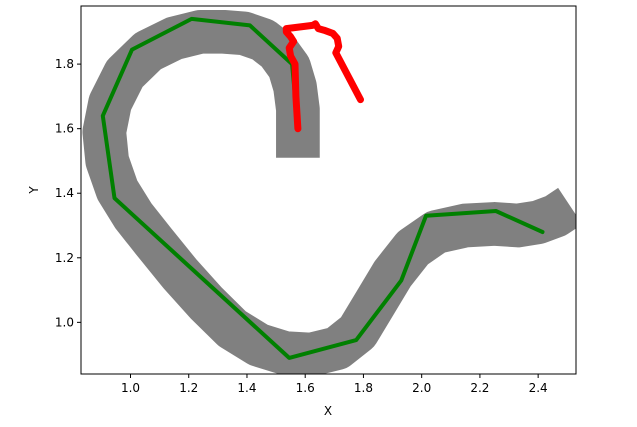 This screenshot has width=637, height=427. I want to click on x-axis-label: X, so click(328, 411).